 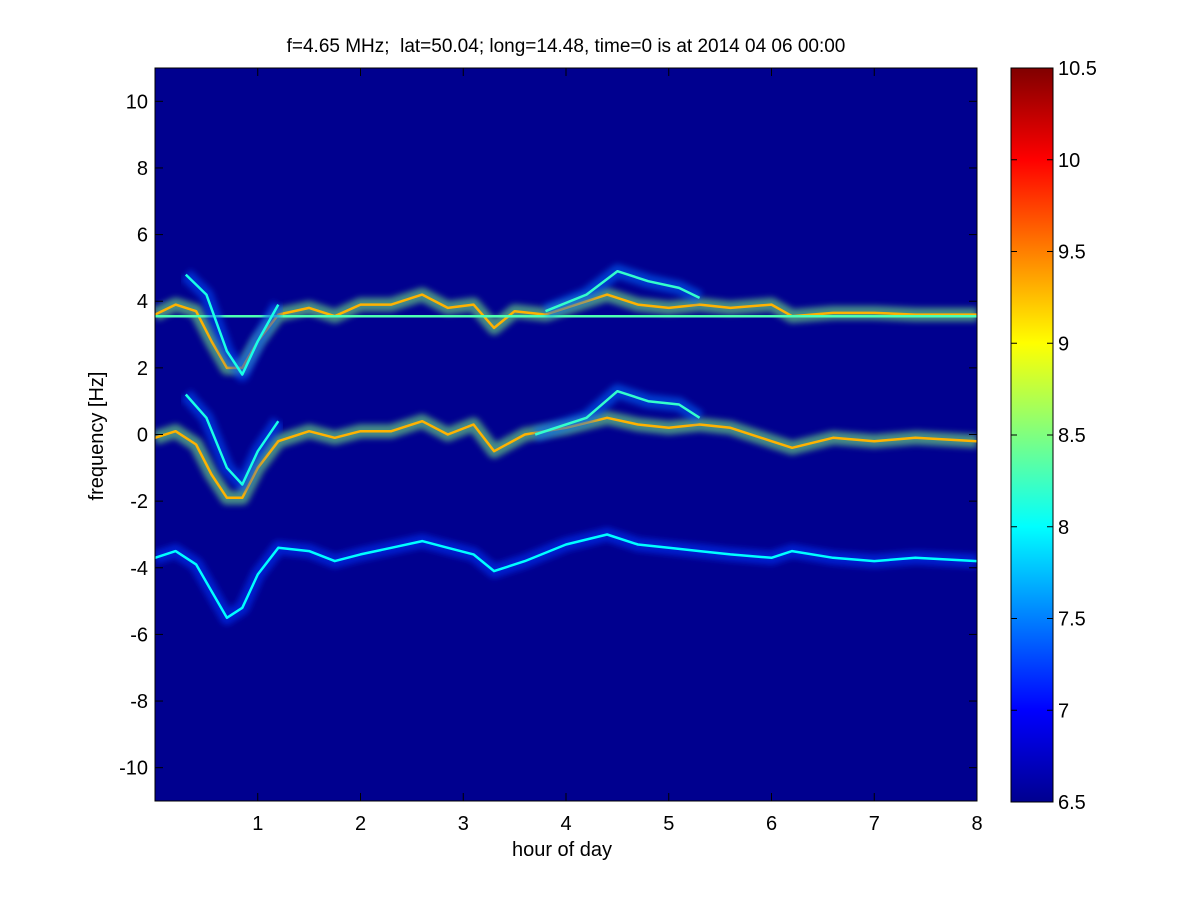 I want to click on x-tick-label: 5, so click(x=668, y=824).